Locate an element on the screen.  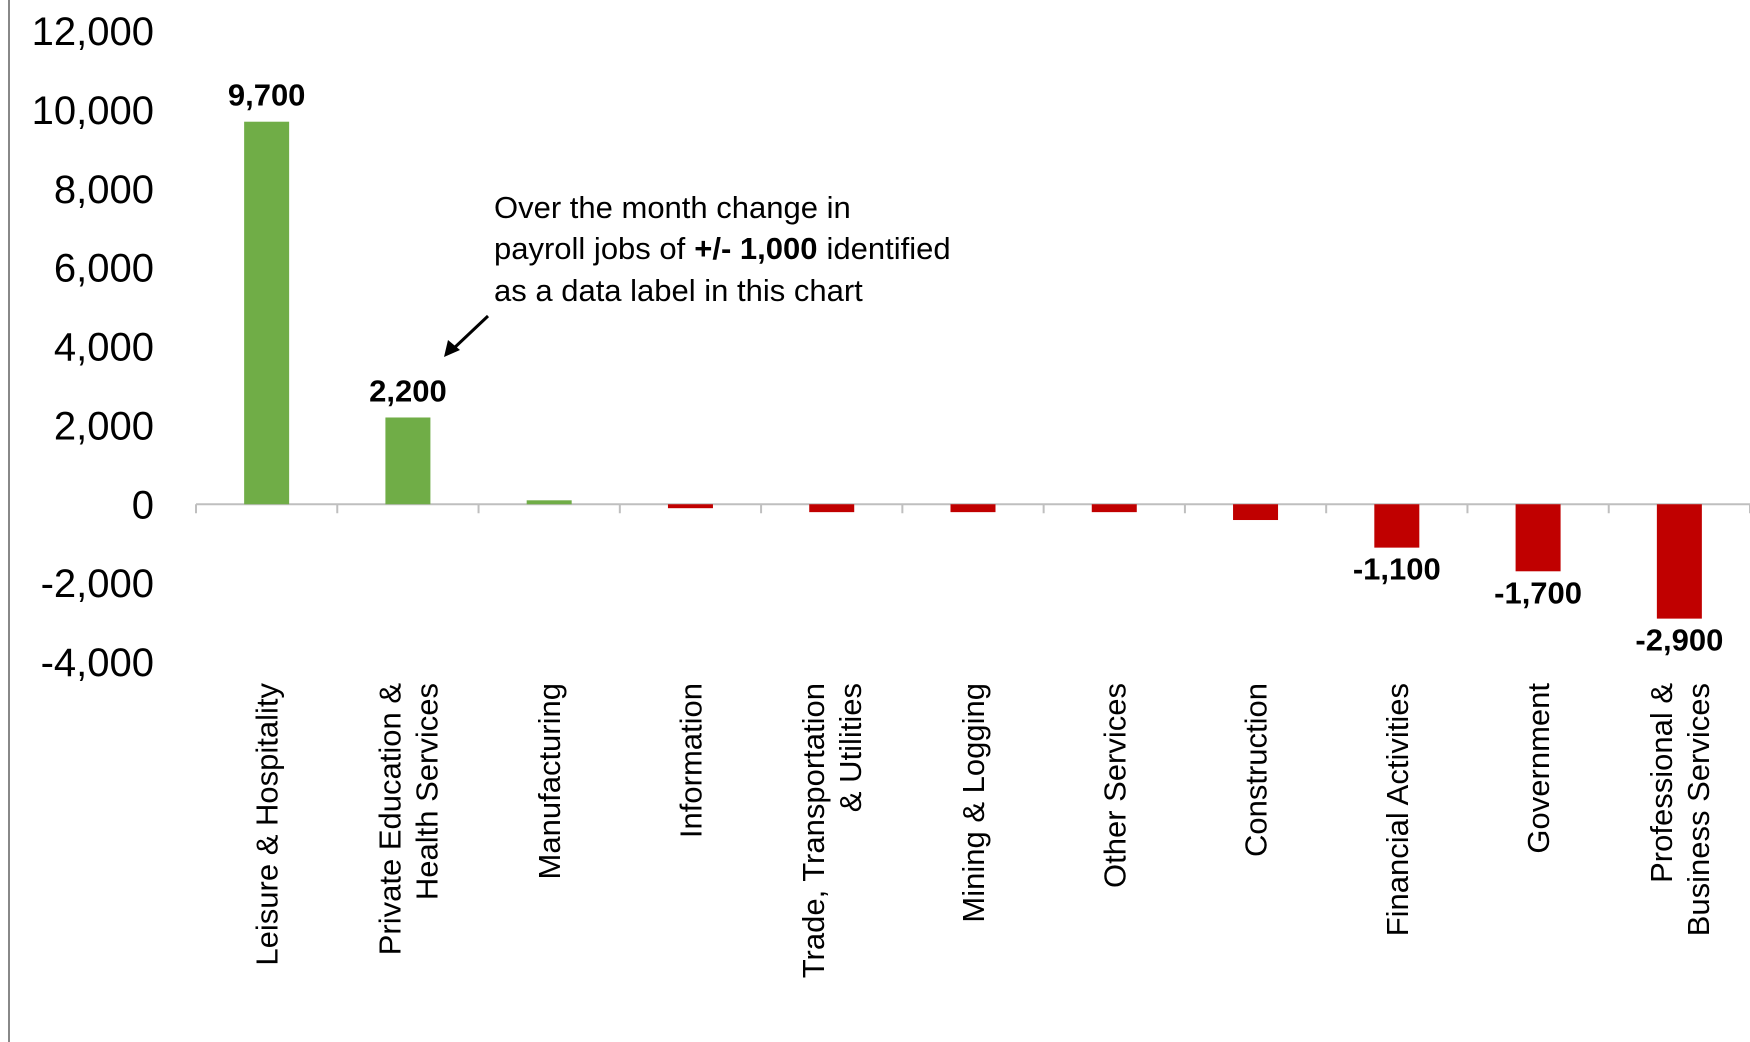
x-tick-label: Professional &Business Services is located at coordinates (1680, 810).